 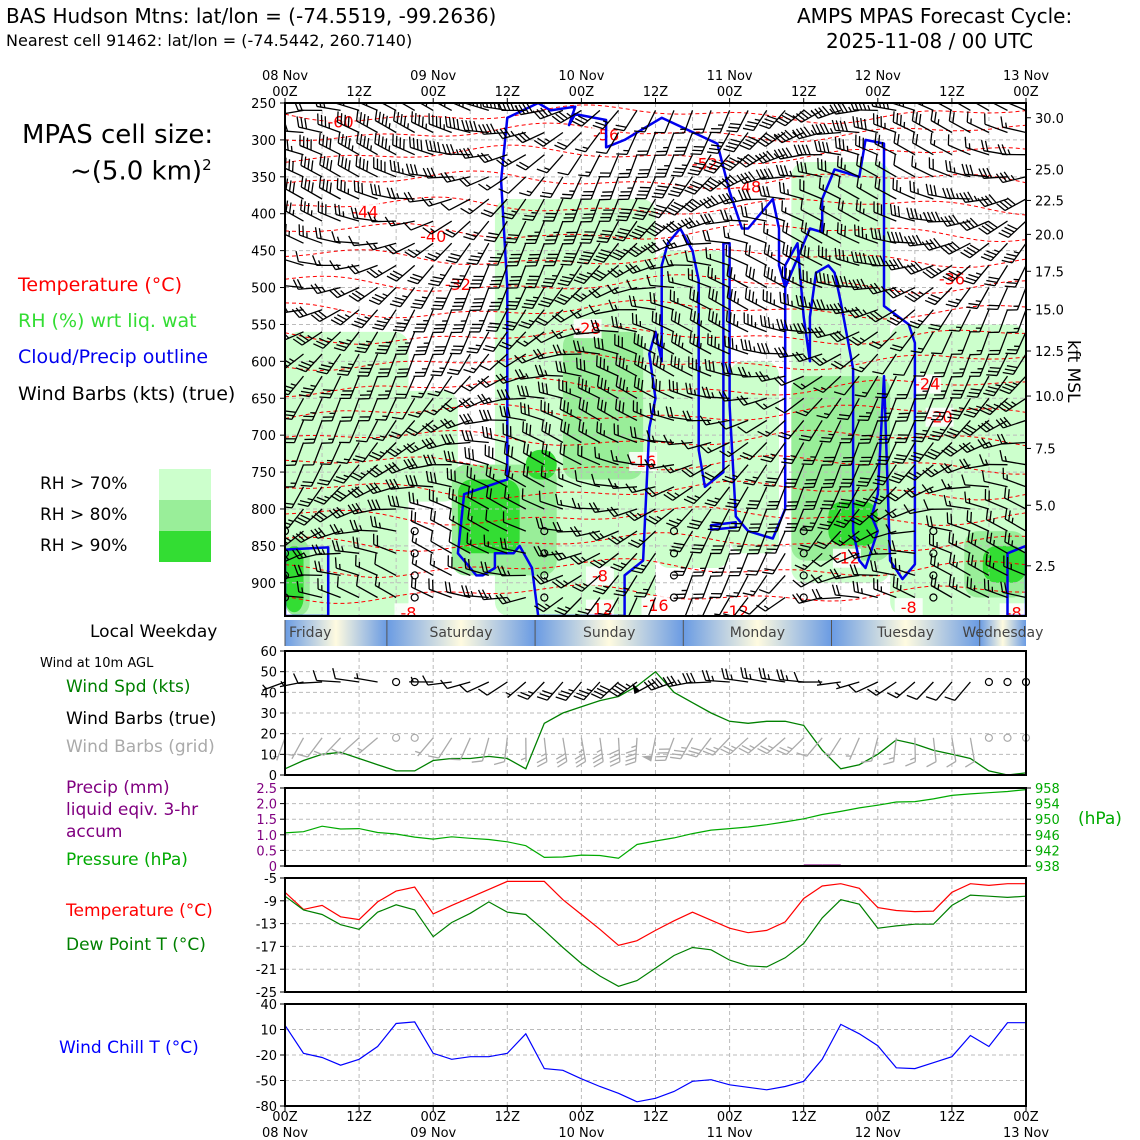 I want to click on grid-wind-barb, so click(x=970, y=752).